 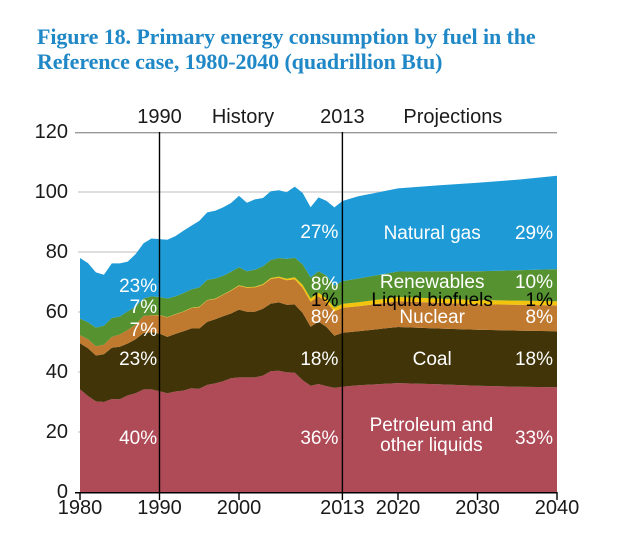 I want to click on x-tick-label-2030: 2030, so click(x=477, y=508).